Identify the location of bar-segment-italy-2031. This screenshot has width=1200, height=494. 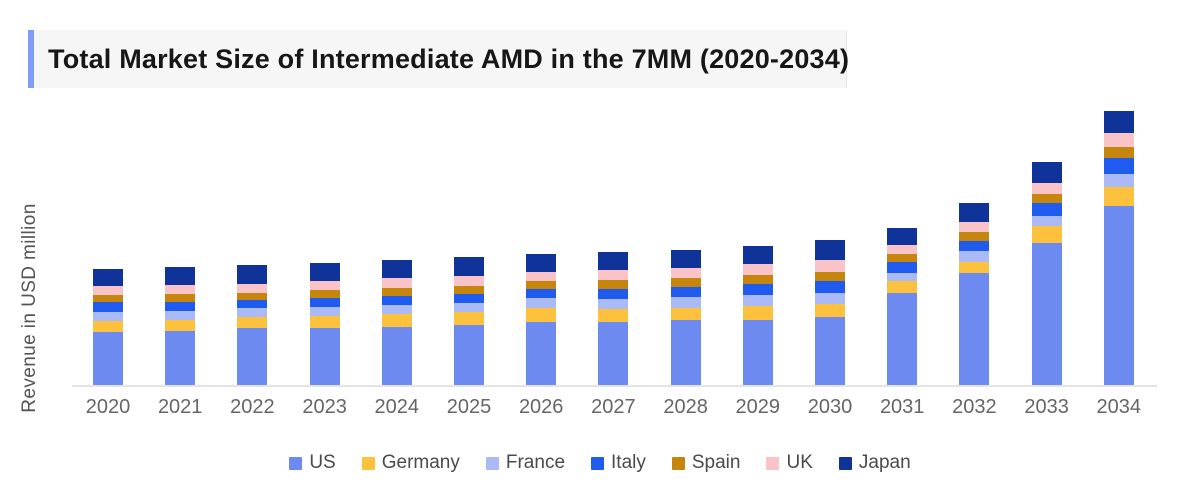
(902, 267).